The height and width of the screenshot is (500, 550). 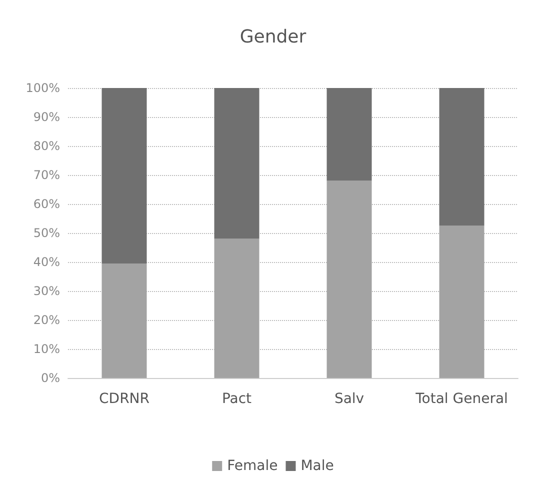 What do you see at coordinates (43, 88) in the screenshot?
I see `y-tick-label: 100%` at bounding box center [43, 88].